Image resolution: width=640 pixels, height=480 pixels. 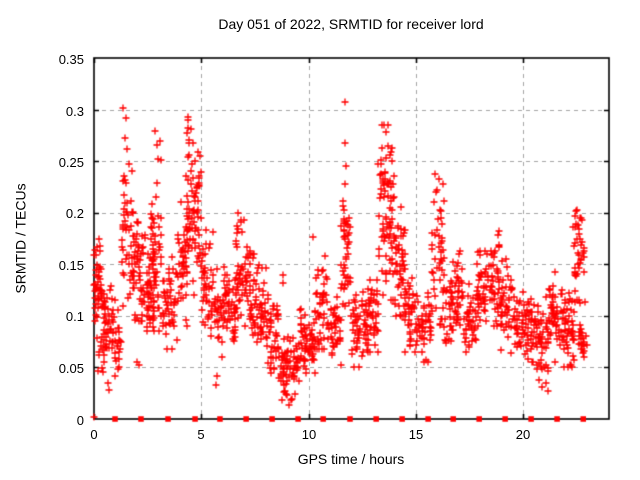 I want to click on y-tick-label: 0.3, so click(x=74, y=111).